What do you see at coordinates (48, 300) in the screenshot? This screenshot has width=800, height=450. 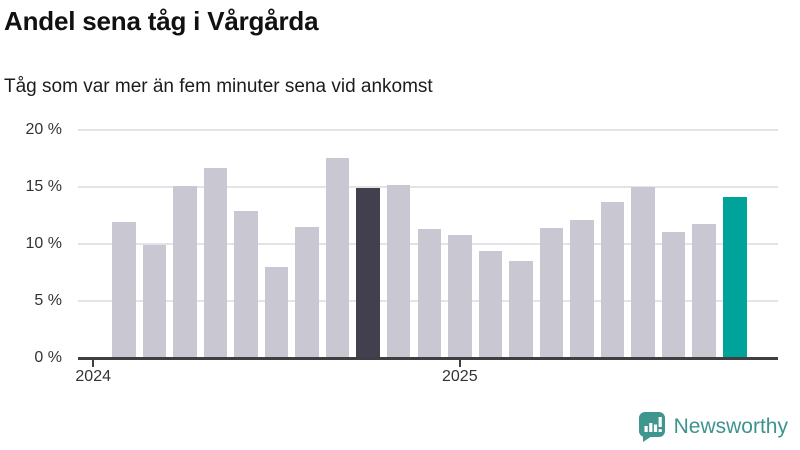 I see `y-tick-label-5: 5 %` at bounding box center [48, 300].